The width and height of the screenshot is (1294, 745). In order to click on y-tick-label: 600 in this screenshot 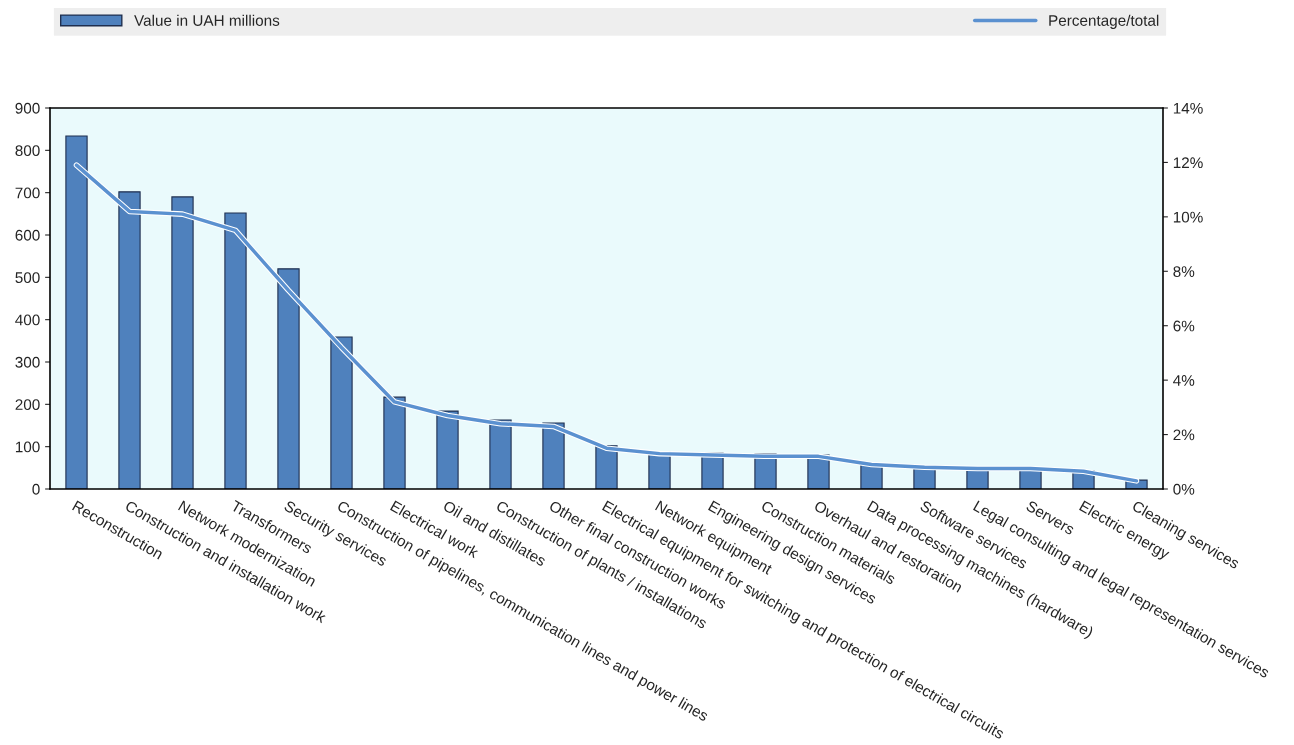, I will do `click(27, 235)`.